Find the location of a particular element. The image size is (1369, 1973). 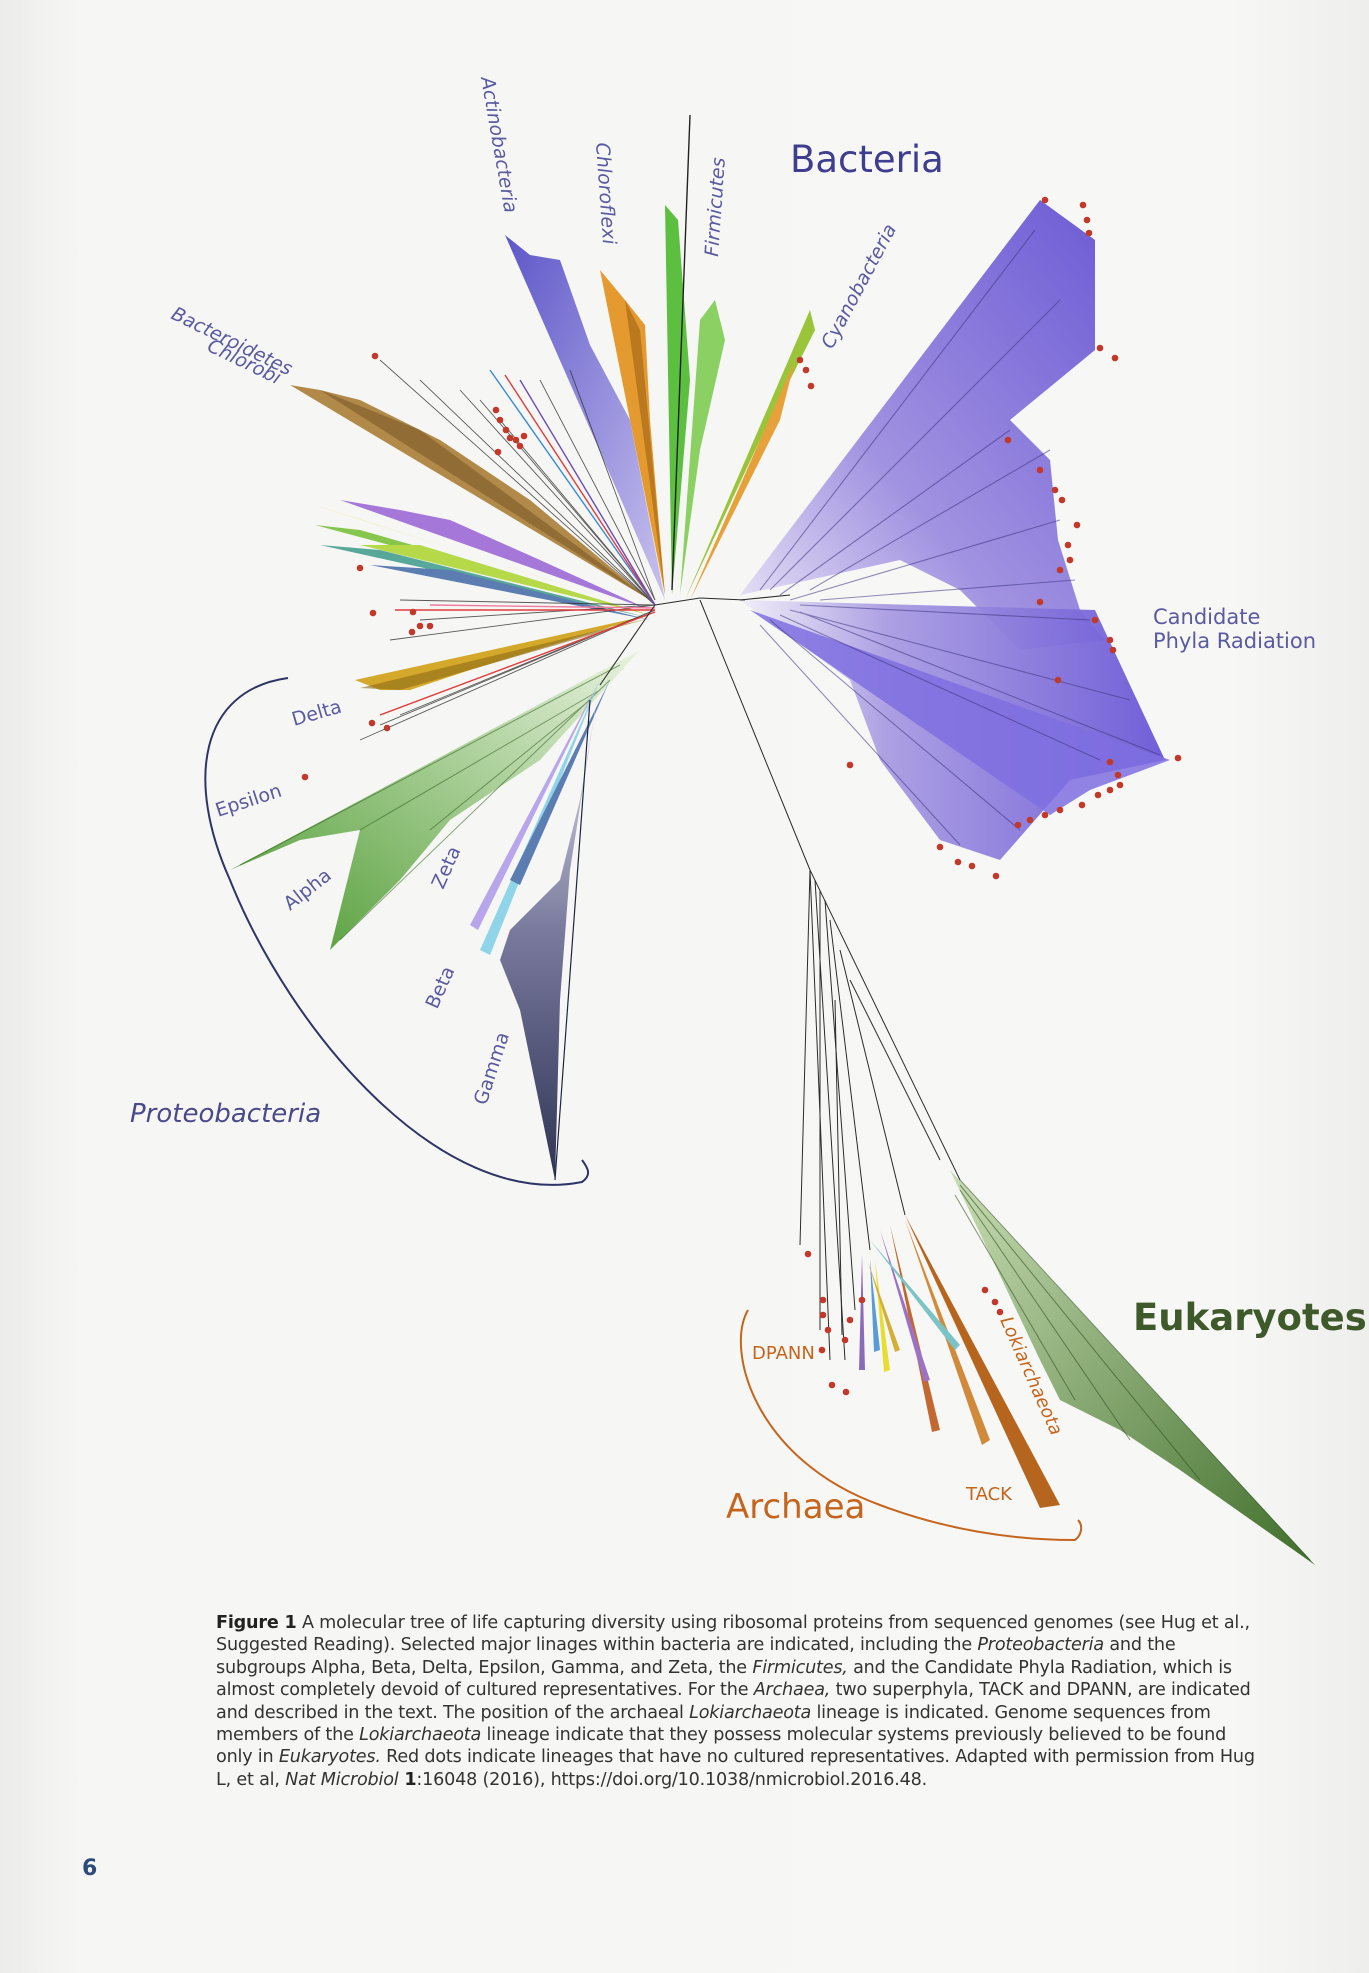

actinobacteria-label: Actinobacteria is located at coordinates (499, 144).